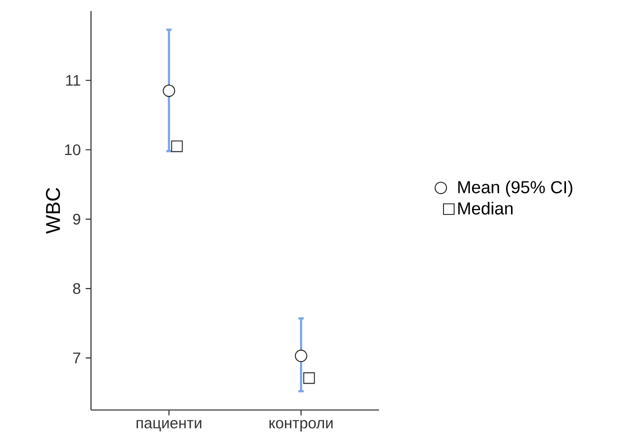 Image resolution: width=638 pixels, height=448 pixels. Describe the element at coordinates (76, 219) in the screenshot. I see `y-tick-label: 9` at that location.